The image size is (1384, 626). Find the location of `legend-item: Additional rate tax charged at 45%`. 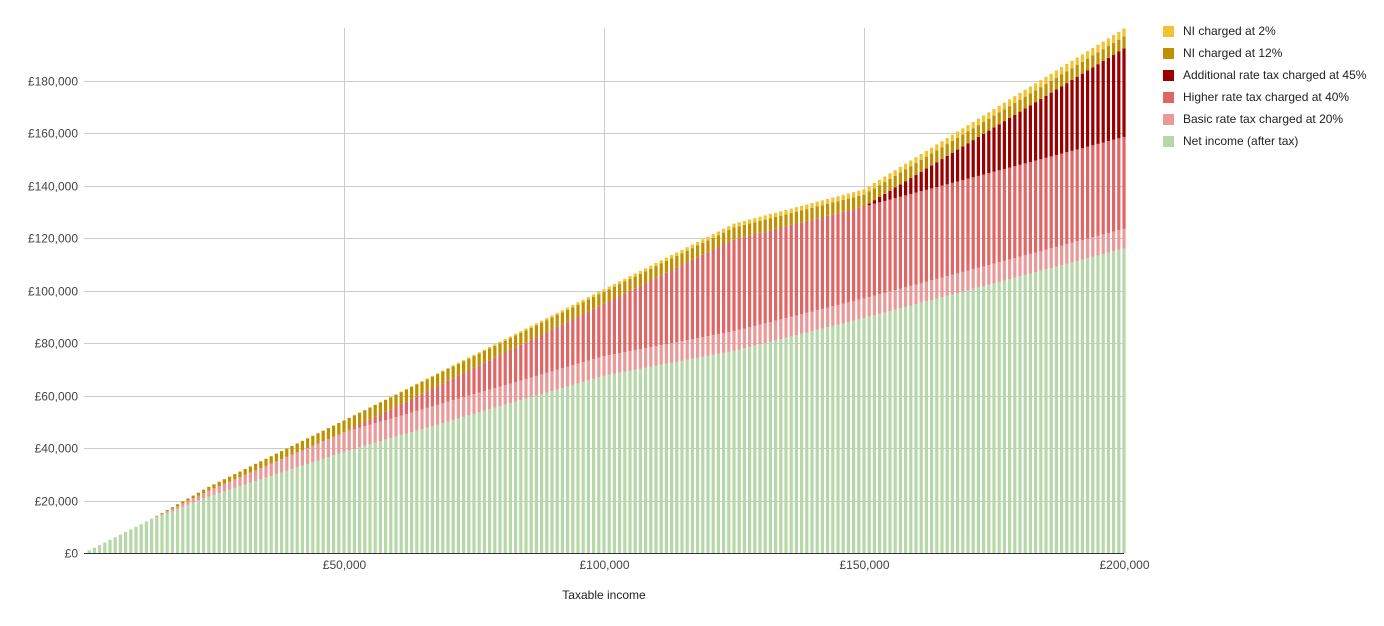

legend-item: Additional rate tax charged at 45% is located at coordinates (1270, 75).